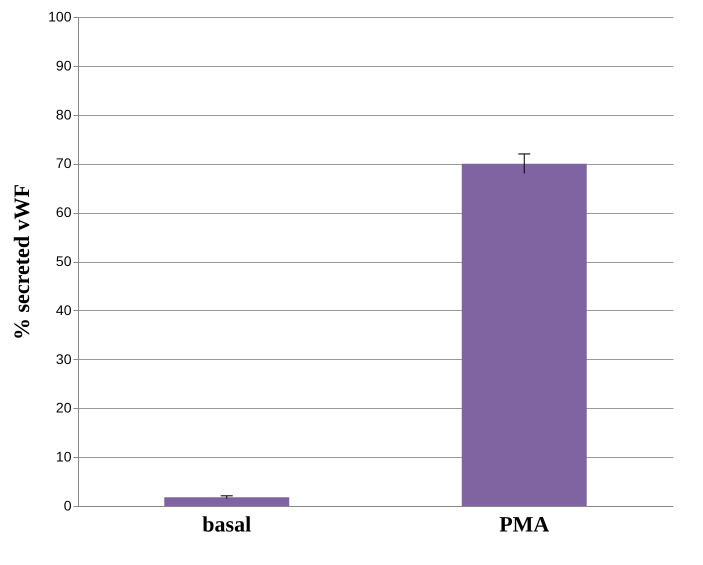 This screenshot has width=703, height=565. Describe the element at coordinates (227, 524) in the screenshot. I see `x-tick-label: basal` at that location.